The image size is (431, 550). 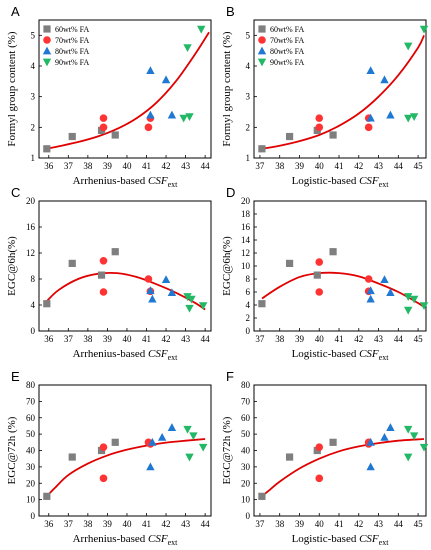 What do you see at coordinates (33, 66) in the screenshot?
I see `y-tick-label: 4` at bounding box center [33, 66].